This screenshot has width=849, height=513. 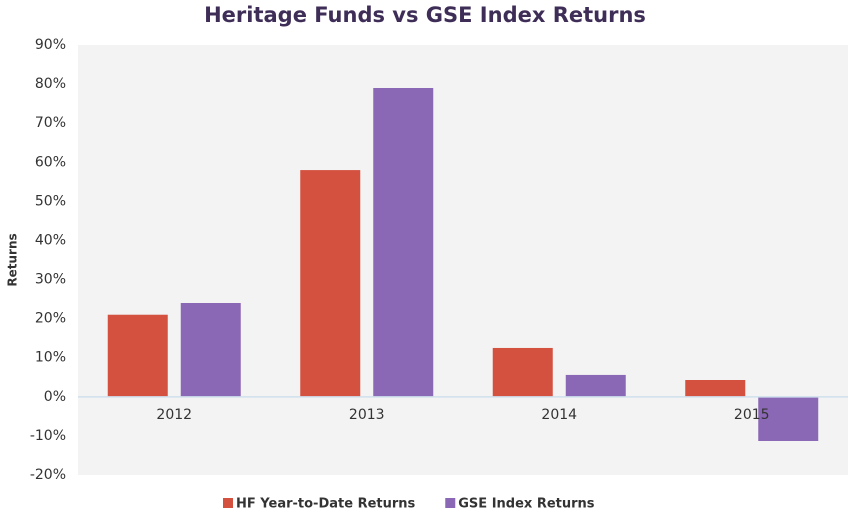 I want to click on y-axis-label: Returns, so click(x=13, y=259).